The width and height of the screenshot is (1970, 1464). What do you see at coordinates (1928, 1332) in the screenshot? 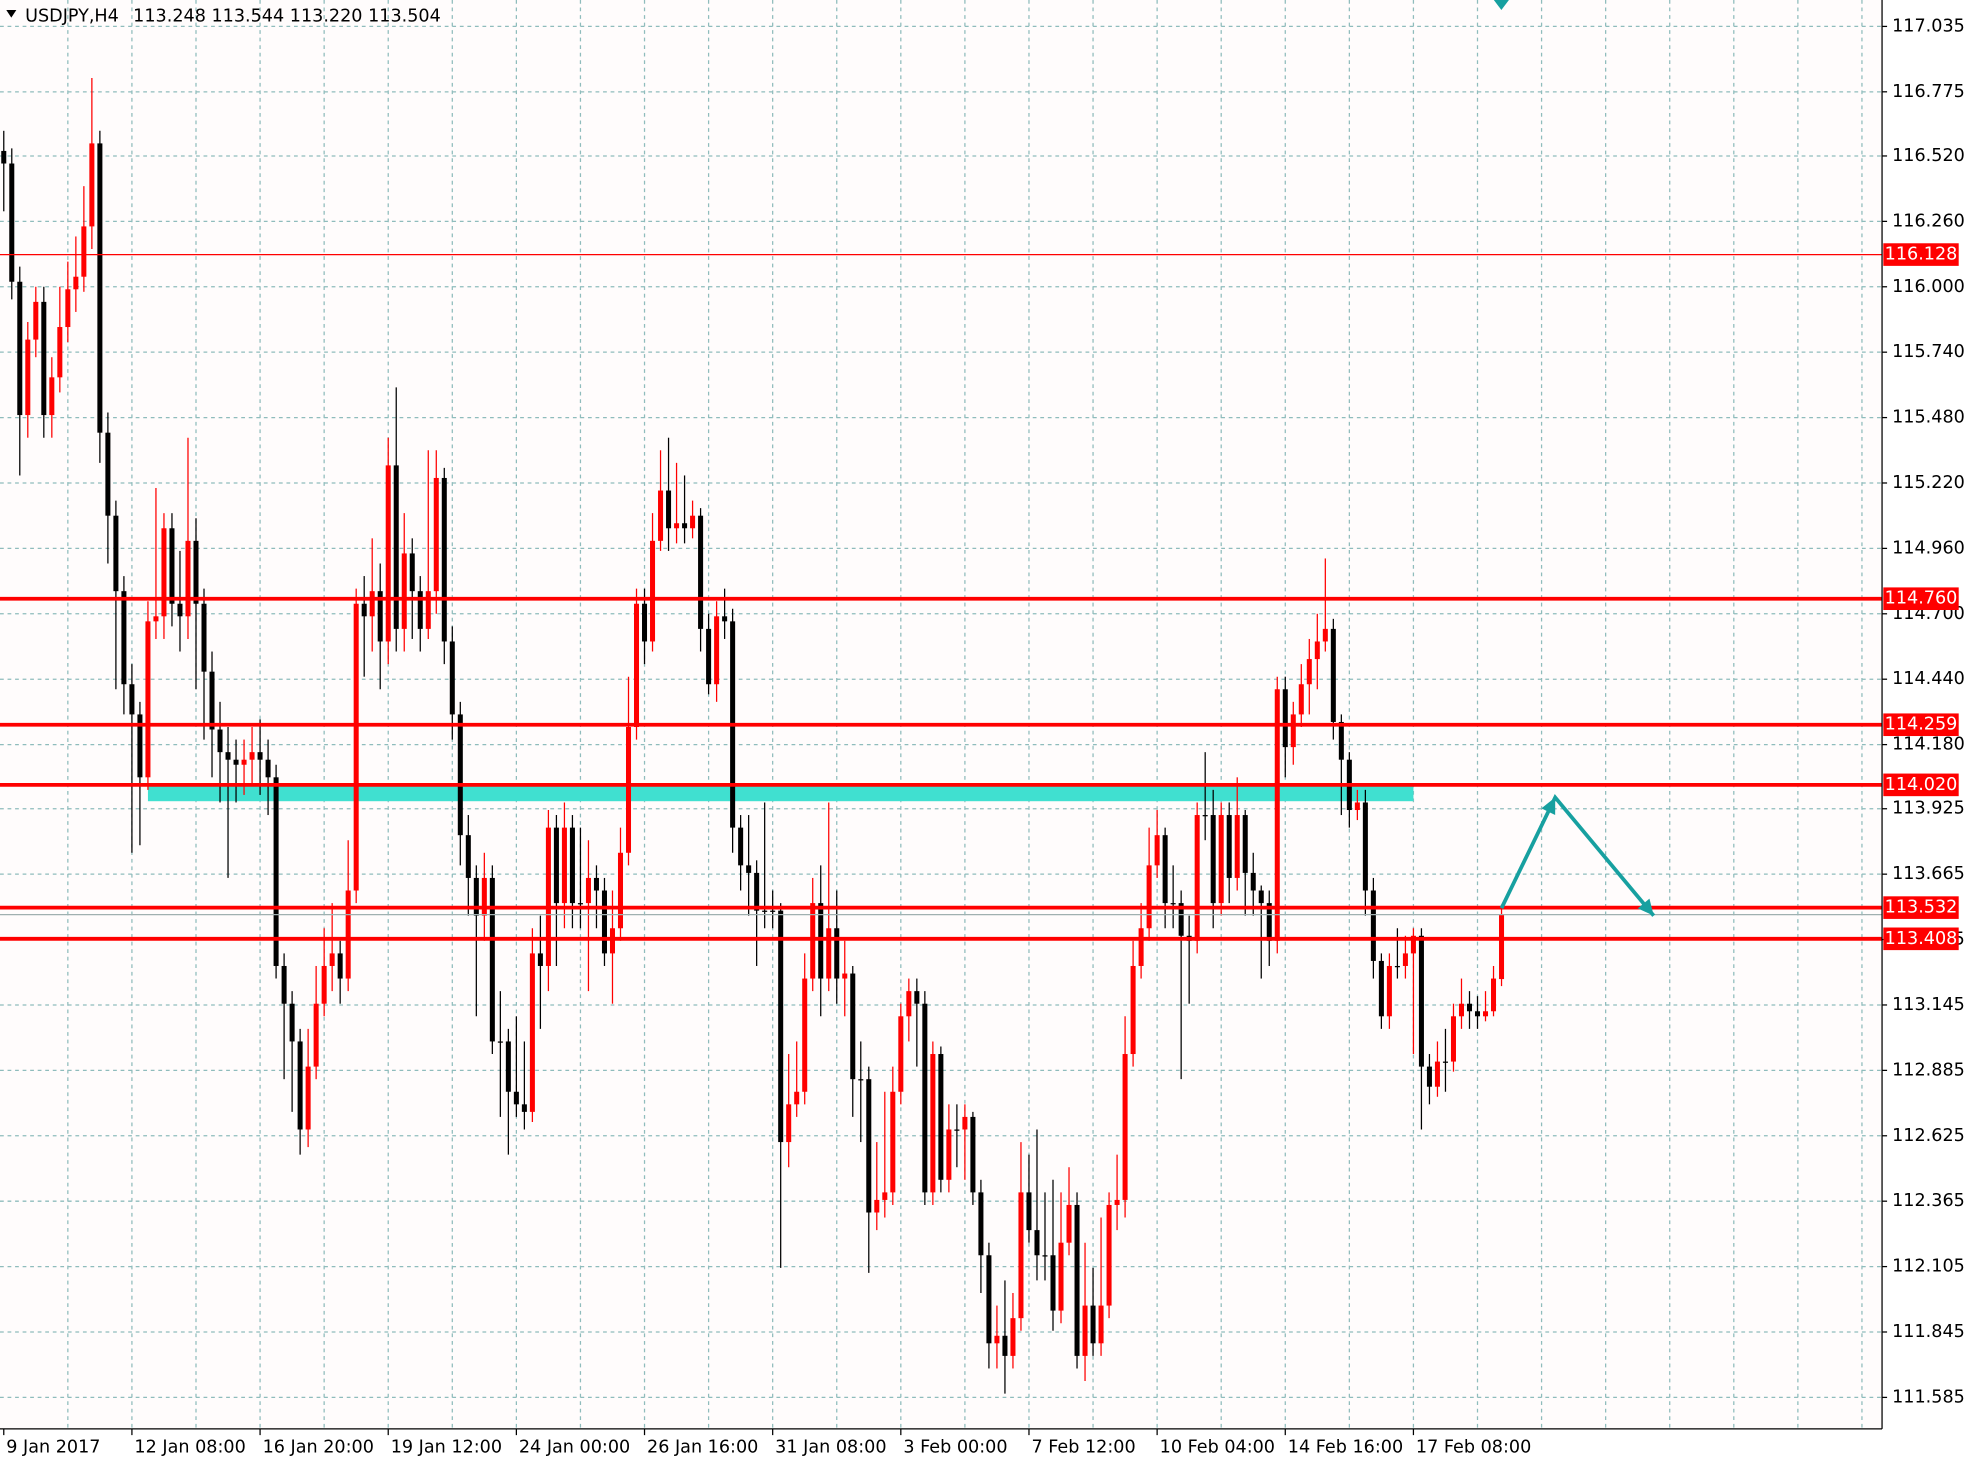
I see `y-tick-label: 111.845` at bounding box center [1928, 1332].